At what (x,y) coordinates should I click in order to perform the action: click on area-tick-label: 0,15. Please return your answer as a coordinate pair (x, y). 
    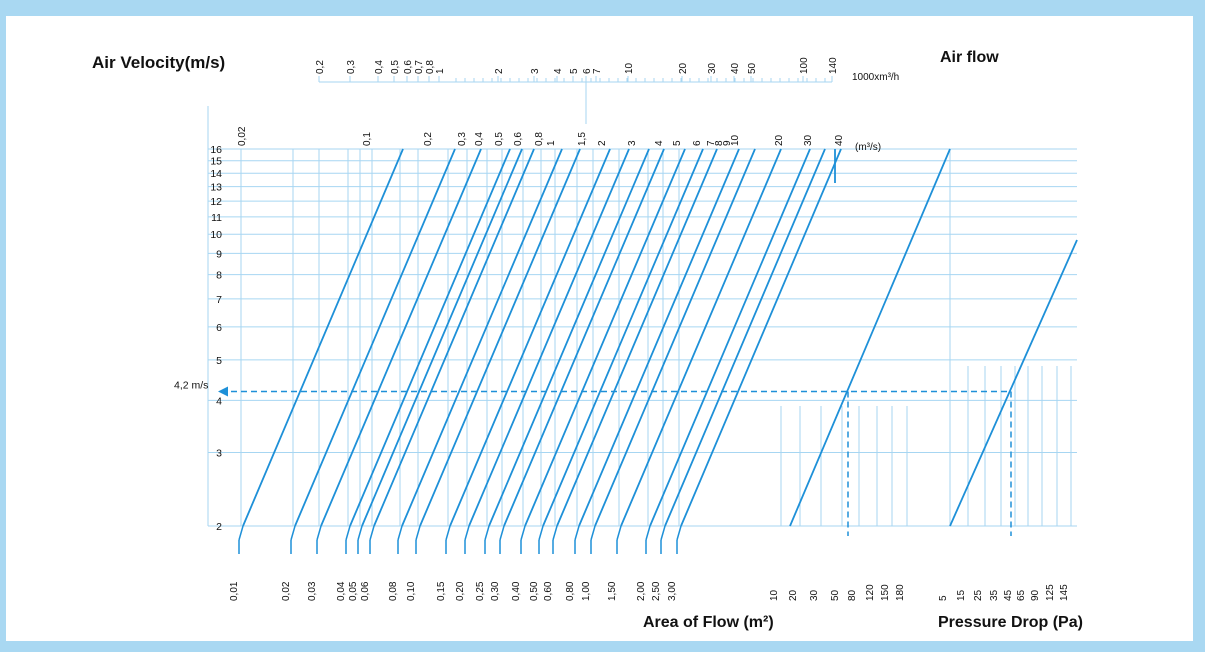
    Looking at the image, I should click on (441, 591).